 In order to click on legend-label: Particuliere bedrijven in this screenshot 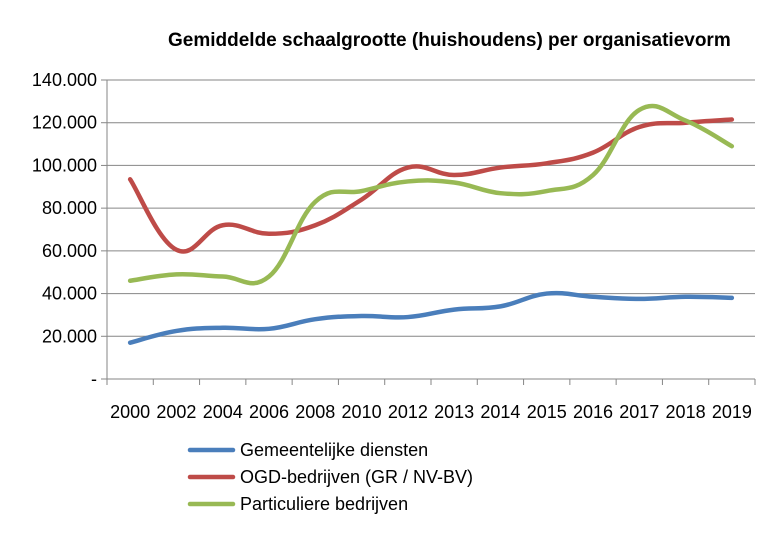, I will do `click(324, 504)`.